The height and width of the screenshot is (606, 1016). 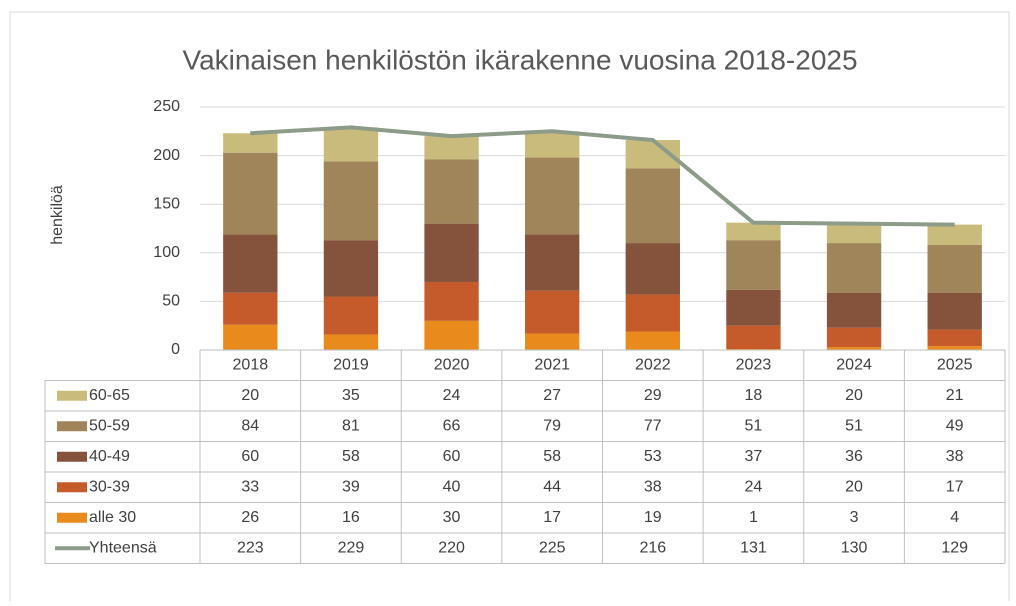 I want to click on legend-label: 60-65, so click(x=109, y=395).